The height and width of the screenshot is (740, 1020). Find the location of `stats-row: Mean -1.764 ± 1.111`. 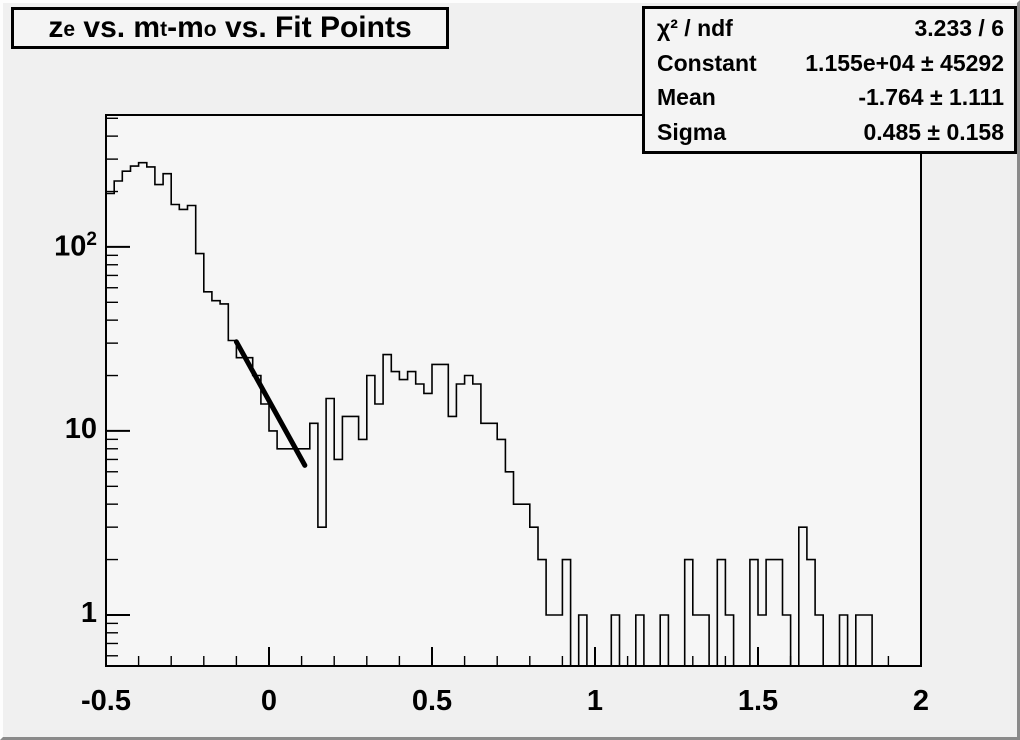

stats-row: Mean -1.764 ± 1.111 is located at coordinates (829, 97).